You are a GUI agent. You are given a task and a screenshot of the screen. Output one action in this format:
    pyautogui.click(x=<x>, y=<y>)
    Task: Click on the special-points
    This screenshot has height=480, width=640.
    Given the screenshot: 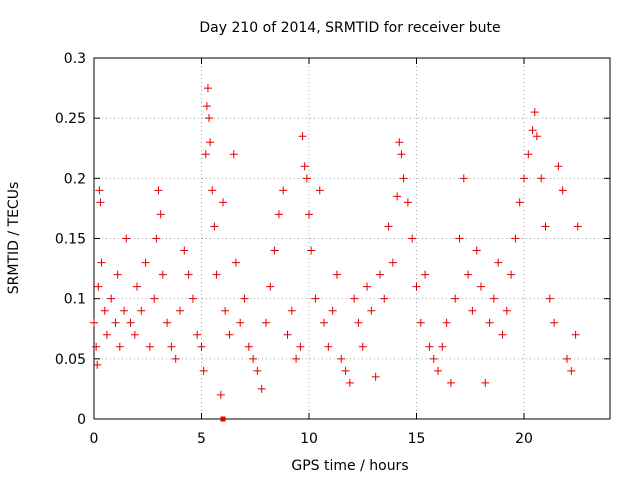 What is the action you would take?
    pyautogui.click(x=223, y=419)
    